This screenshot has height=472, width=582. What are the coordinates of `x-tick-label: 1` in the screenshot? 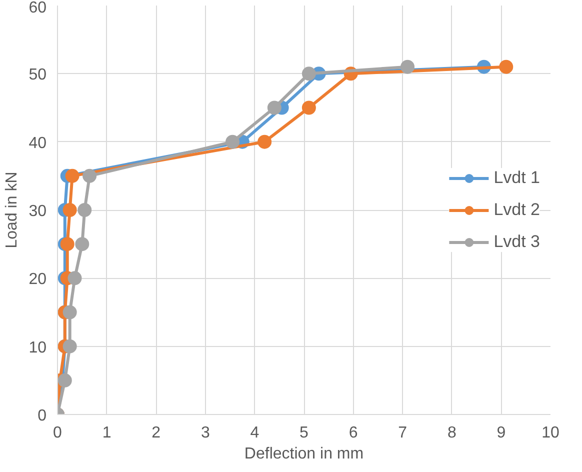 It's located at (107, 433).